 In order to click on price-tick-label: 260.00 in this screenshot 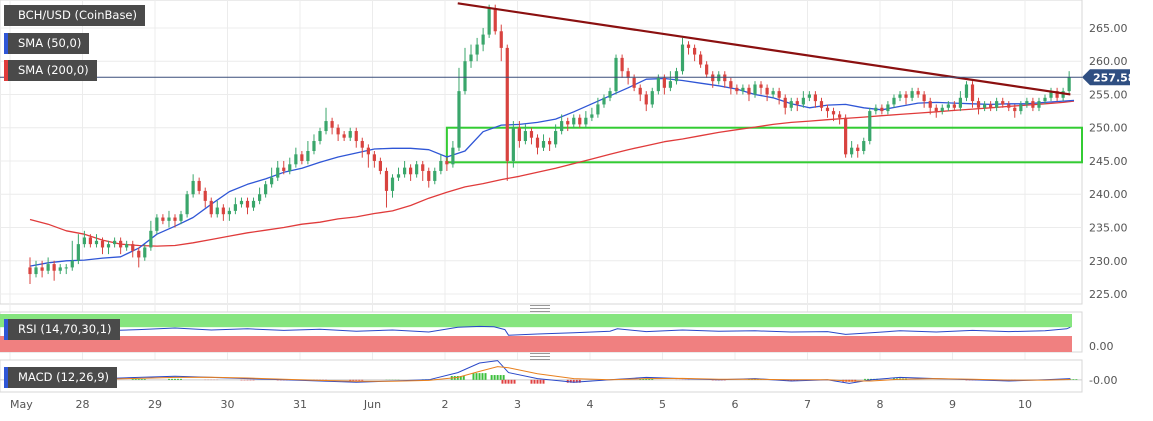, I will do `click(1108, 61)`.